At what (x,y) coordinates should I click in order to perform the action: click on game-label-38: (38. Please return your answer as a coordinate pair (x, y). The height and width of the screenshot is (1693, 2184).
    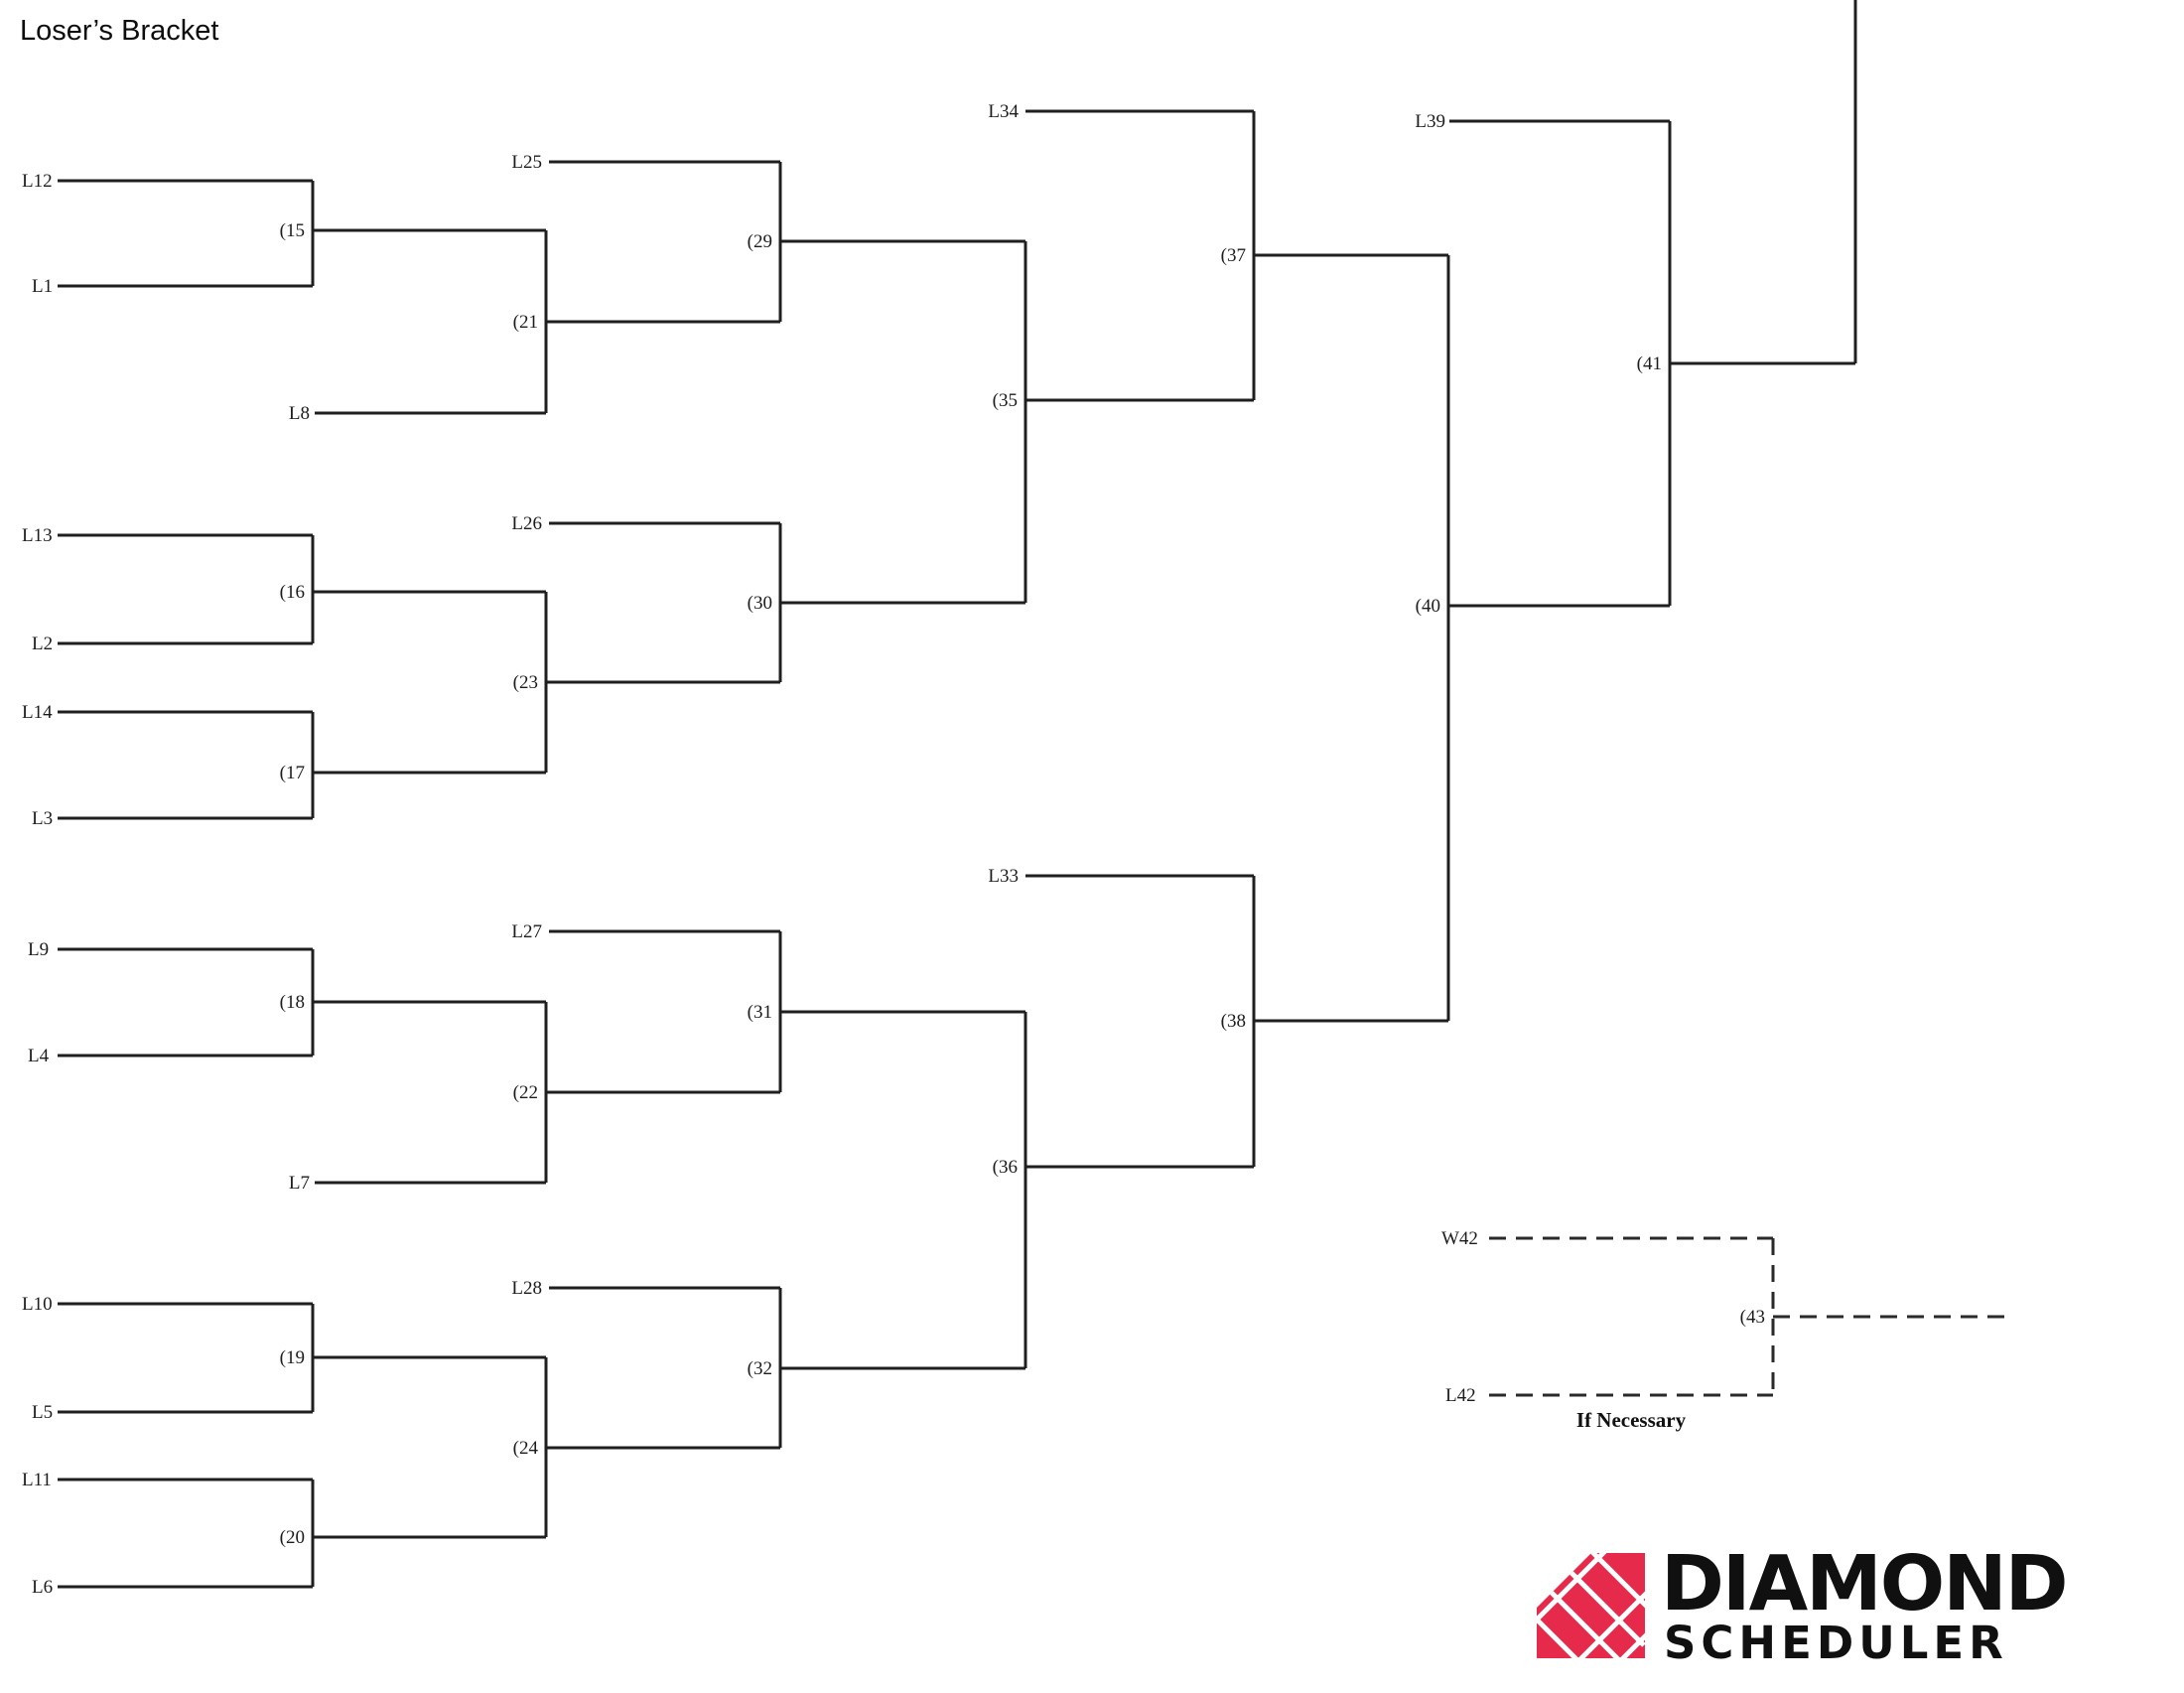
    Looking at the image, I should click on (1233, 1021).